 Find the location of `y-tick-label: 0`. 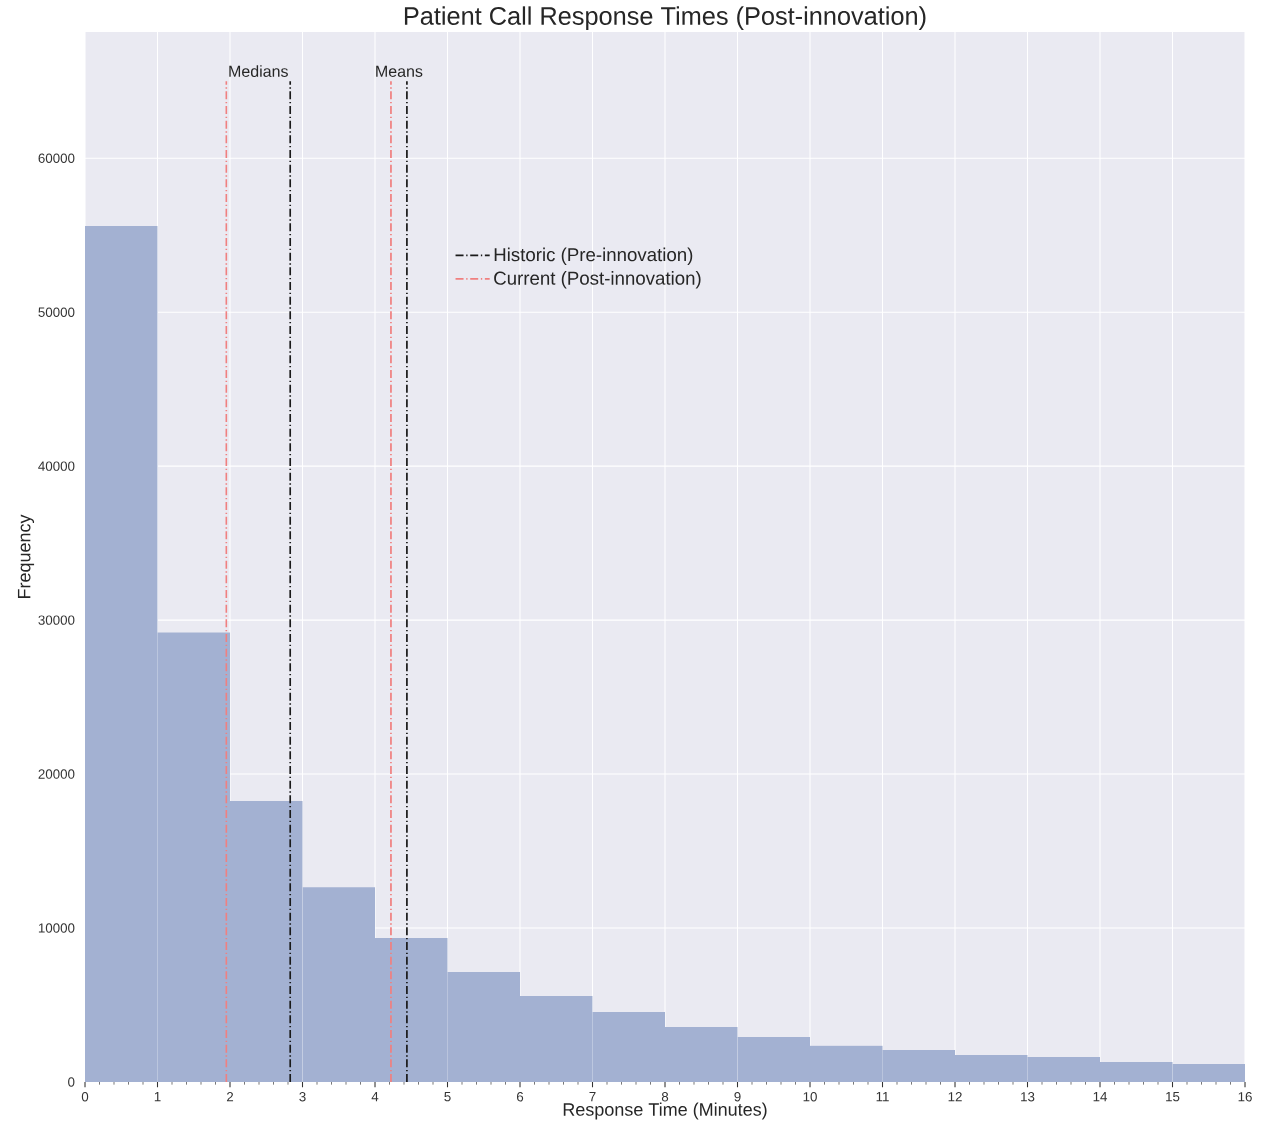

y-tick-label: 0 is located at coordinates (71, 1082).